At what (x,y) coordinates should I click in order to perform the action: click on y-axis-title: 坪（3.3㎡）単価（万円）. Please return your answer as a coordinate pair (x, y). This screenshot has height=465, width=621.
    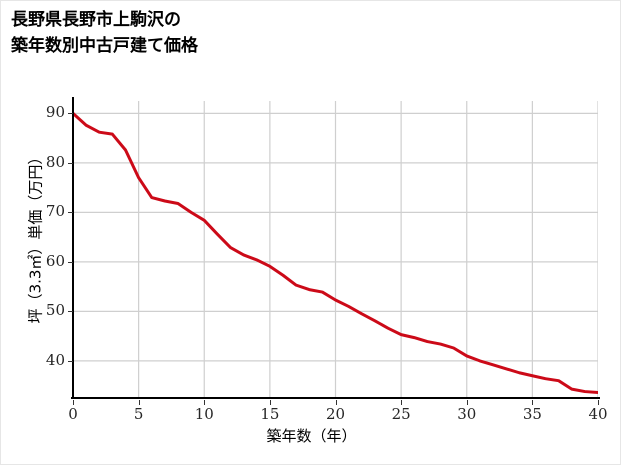
    Looking at the image, I should click on (35, 236).